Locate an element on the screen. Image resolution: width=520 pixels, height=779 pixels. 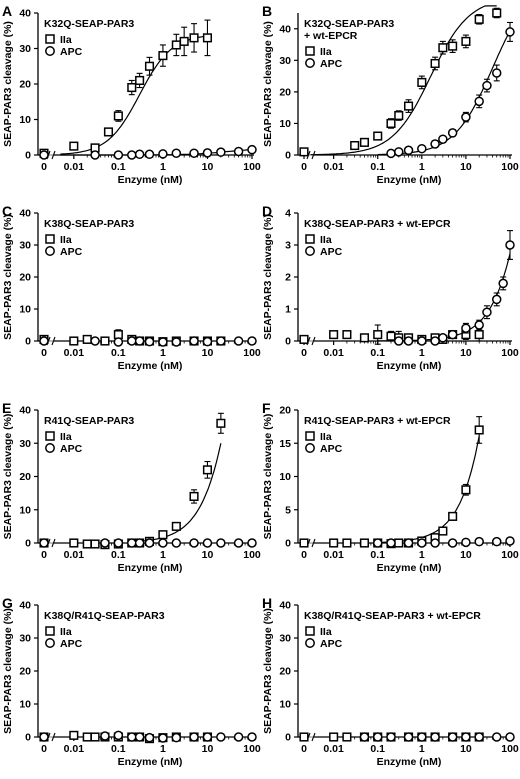
panel-letter: F is located at coordinates (266, 408).